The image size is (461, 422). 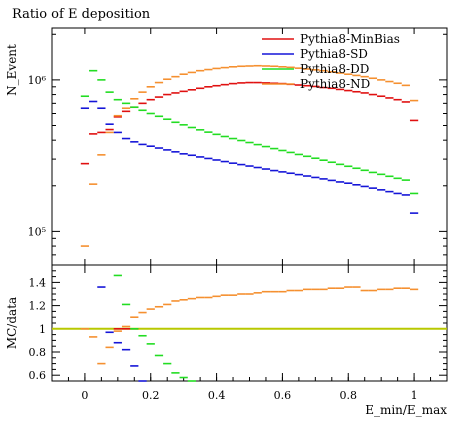 What do you see at coordinates (12, 70) in the screenshot?
I see `y-axis-label: N_Event` at bounding box center [12, 70].